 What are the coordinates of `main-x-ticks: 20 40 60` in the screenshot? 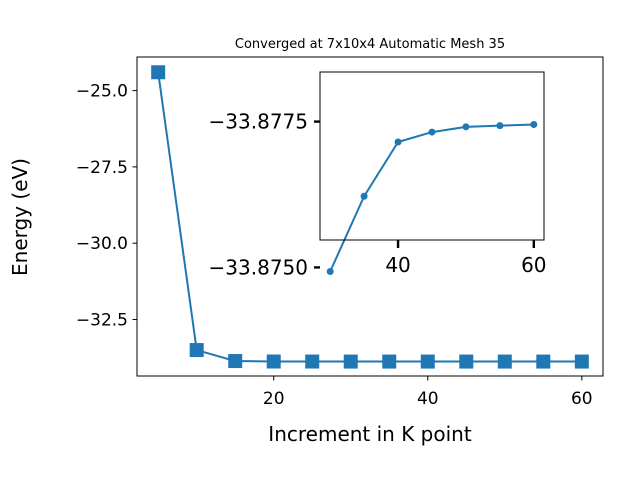 It's located at (428, 392).